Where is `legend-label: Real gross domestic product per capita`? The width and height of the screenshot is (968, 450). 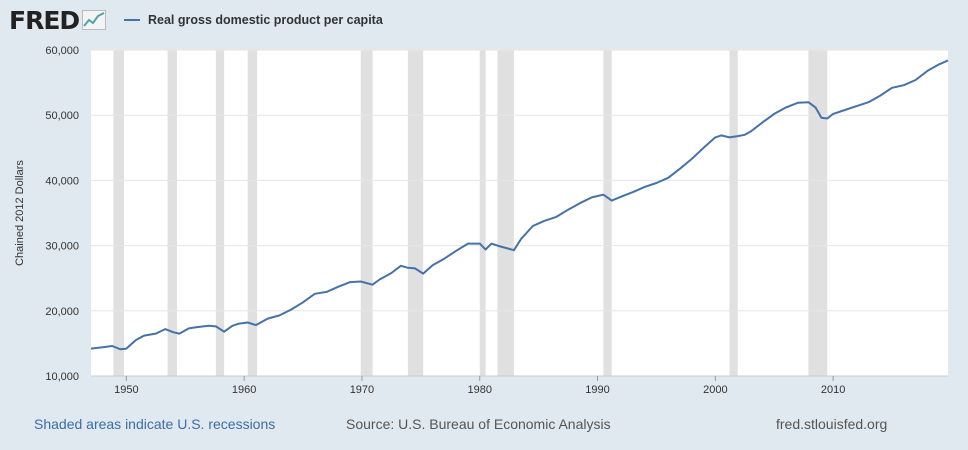 legend-label: Real gross domestic product per capita is located at coordinates (265, 20).